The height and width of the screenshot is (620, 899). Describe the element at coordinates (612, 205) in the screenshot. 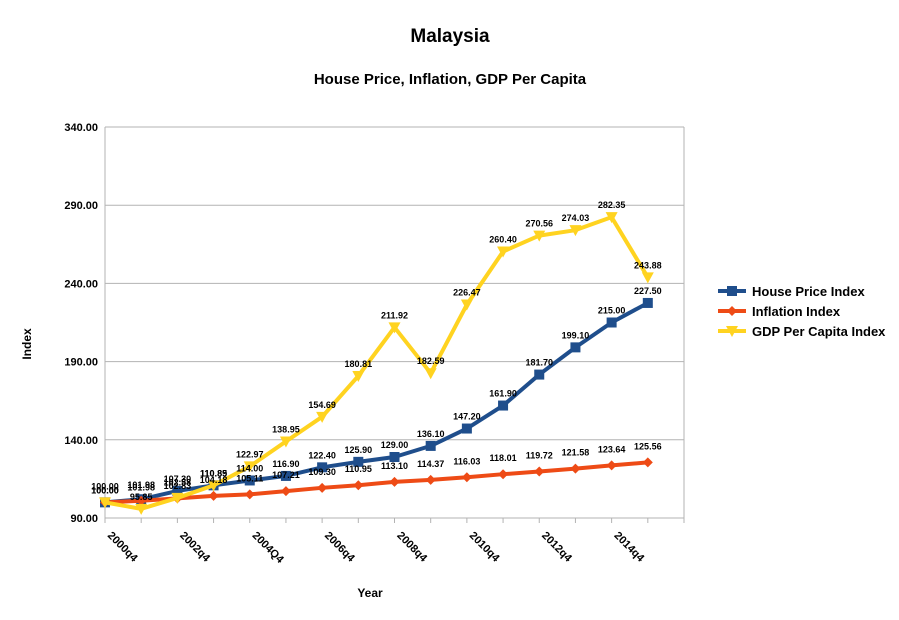

I see `data-label: 282.35` at that location.